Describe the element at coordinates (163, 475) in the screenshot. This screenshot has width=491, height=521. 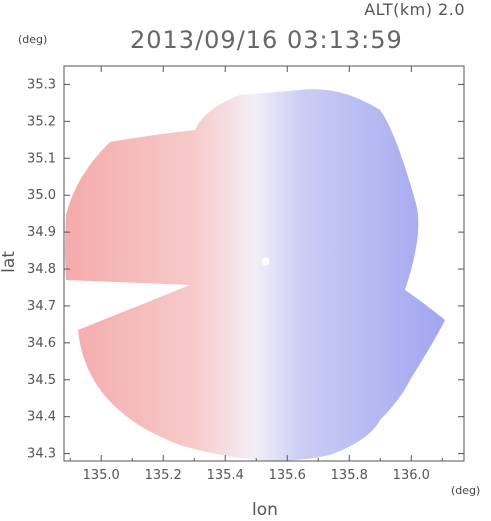
I see `x-tick-label: 135.2` at that location.